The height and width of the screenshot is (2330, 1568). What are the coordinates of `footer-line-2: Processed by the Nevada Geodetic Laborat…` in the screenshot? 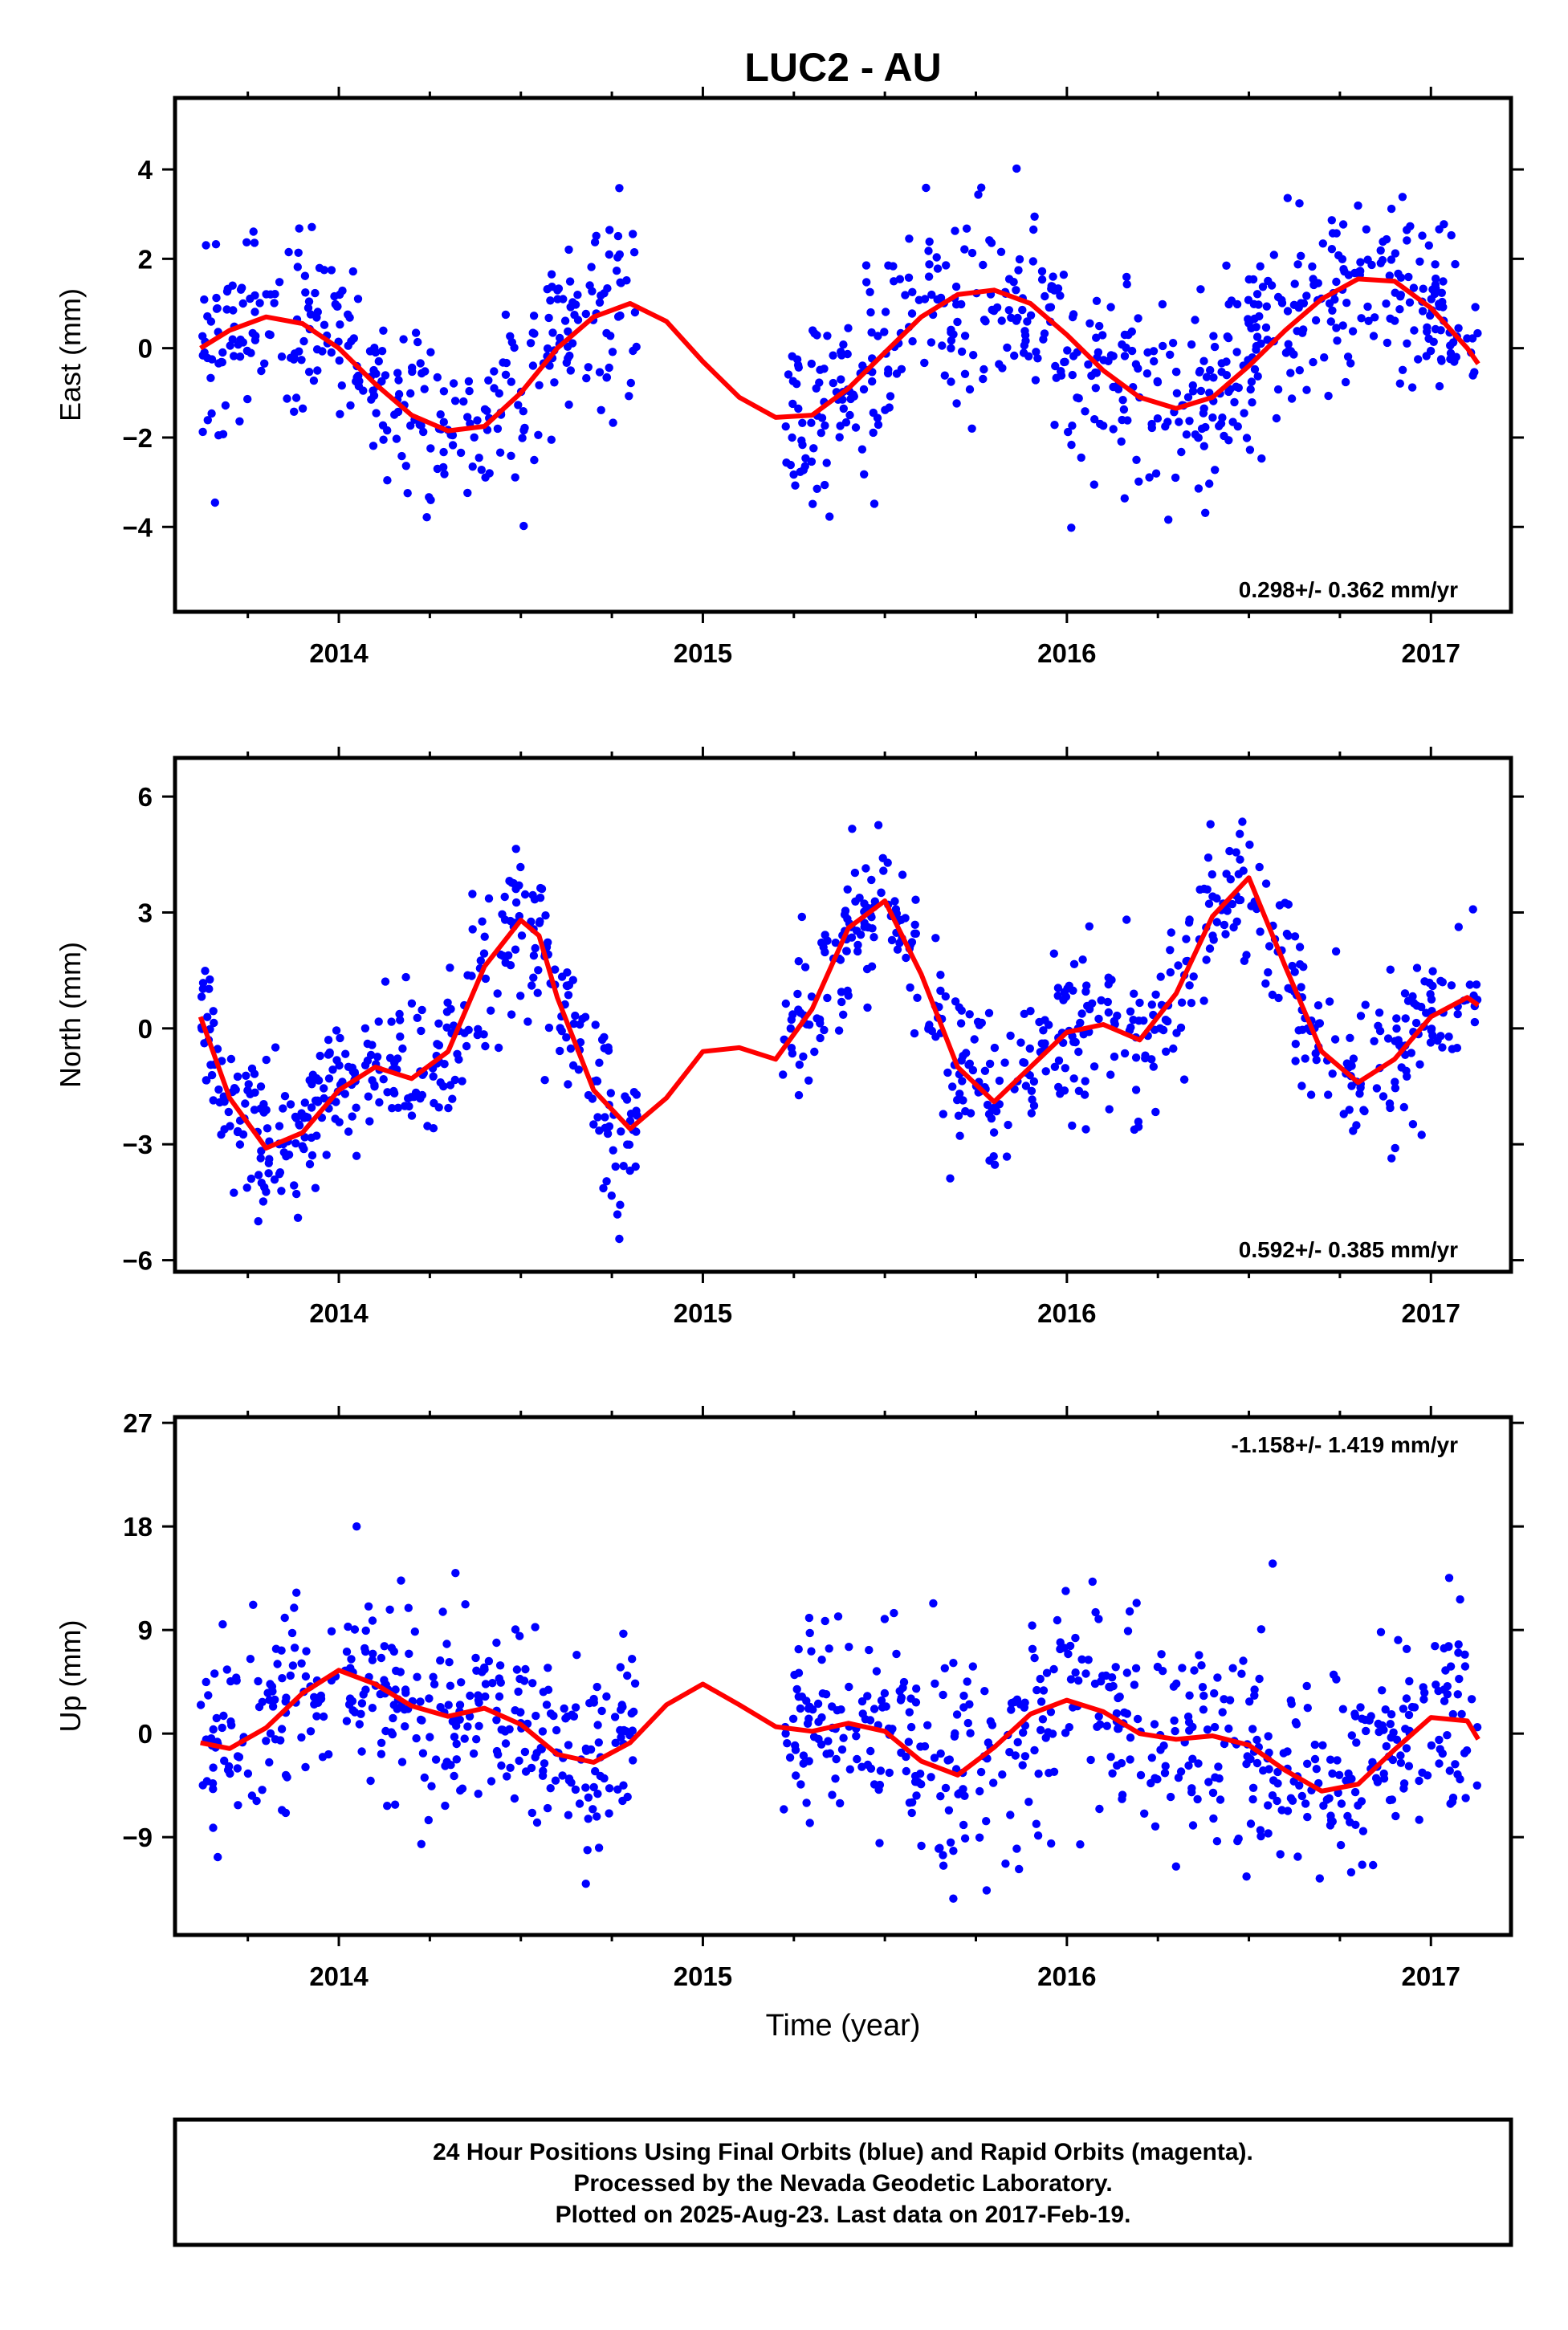 It's located at (842, 2183).